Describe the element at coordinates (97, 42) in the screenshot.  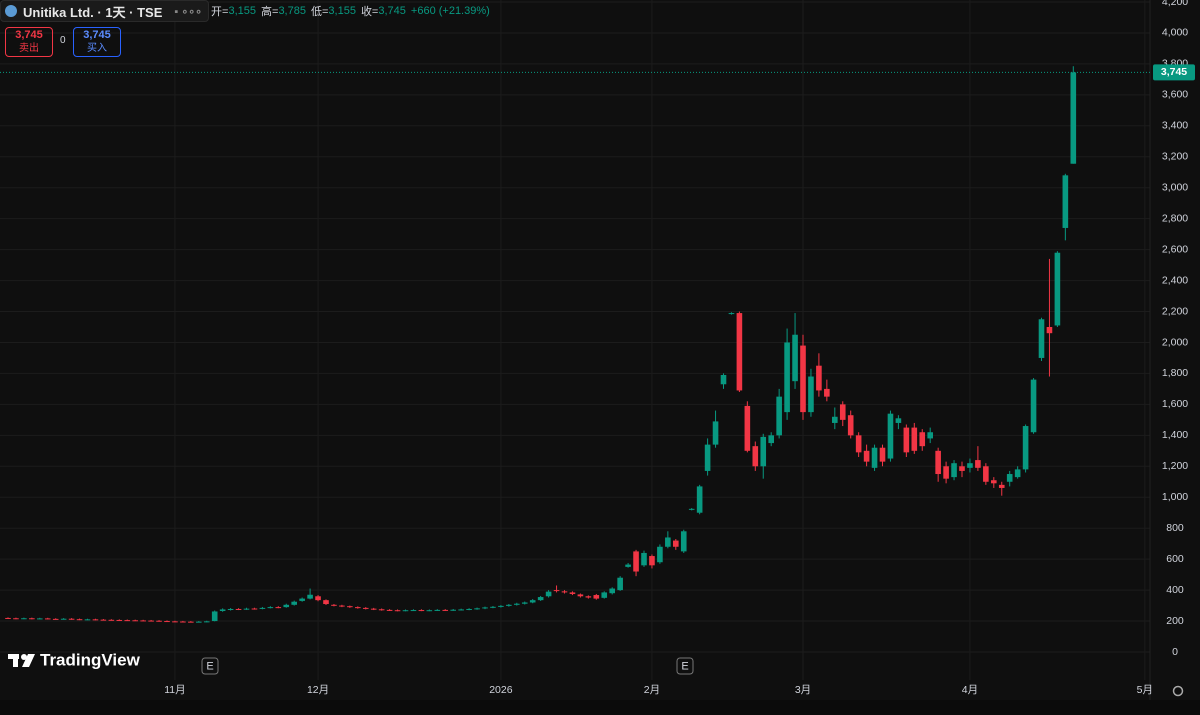
I see `buy-button: 3,745 买入` at that location.